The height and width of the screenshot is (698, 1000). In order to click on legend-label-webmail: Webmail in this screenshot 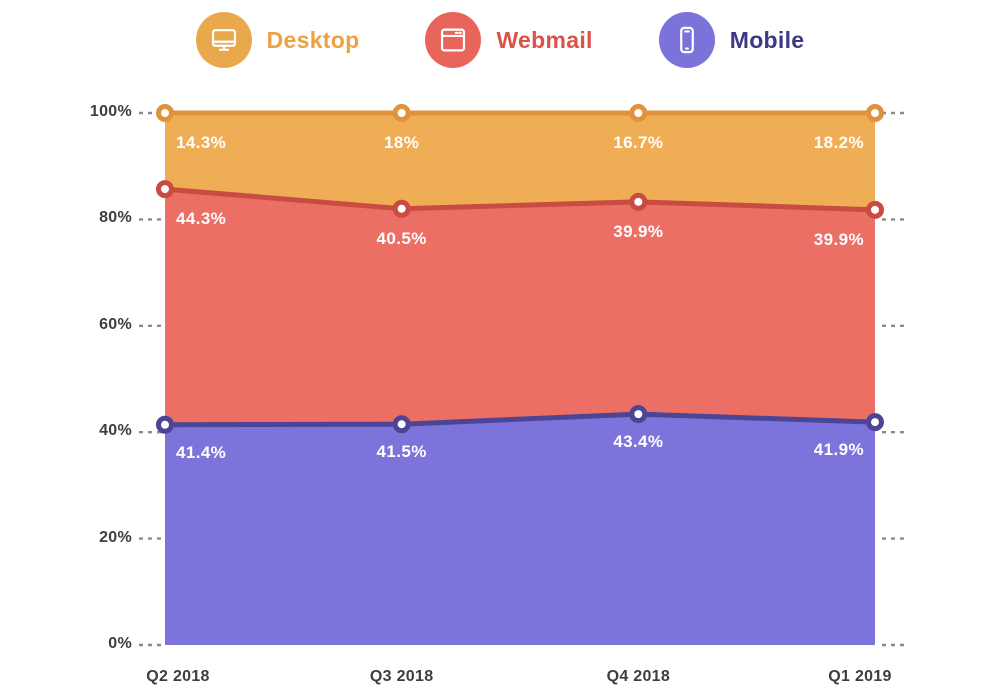, I will do `click(544, 39)`.